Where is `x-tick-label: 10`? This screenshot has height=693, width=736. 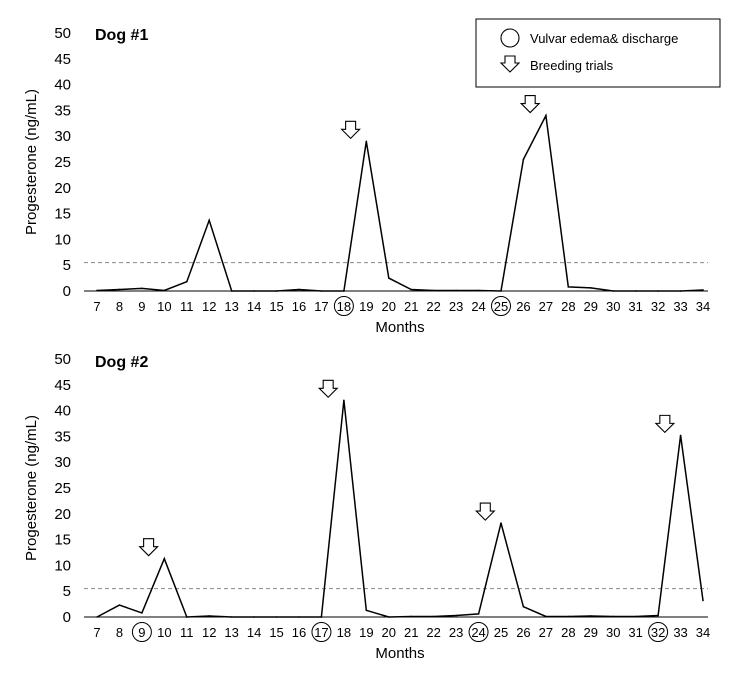
x-tick-label: 10 is located at coordinates (164, 632).